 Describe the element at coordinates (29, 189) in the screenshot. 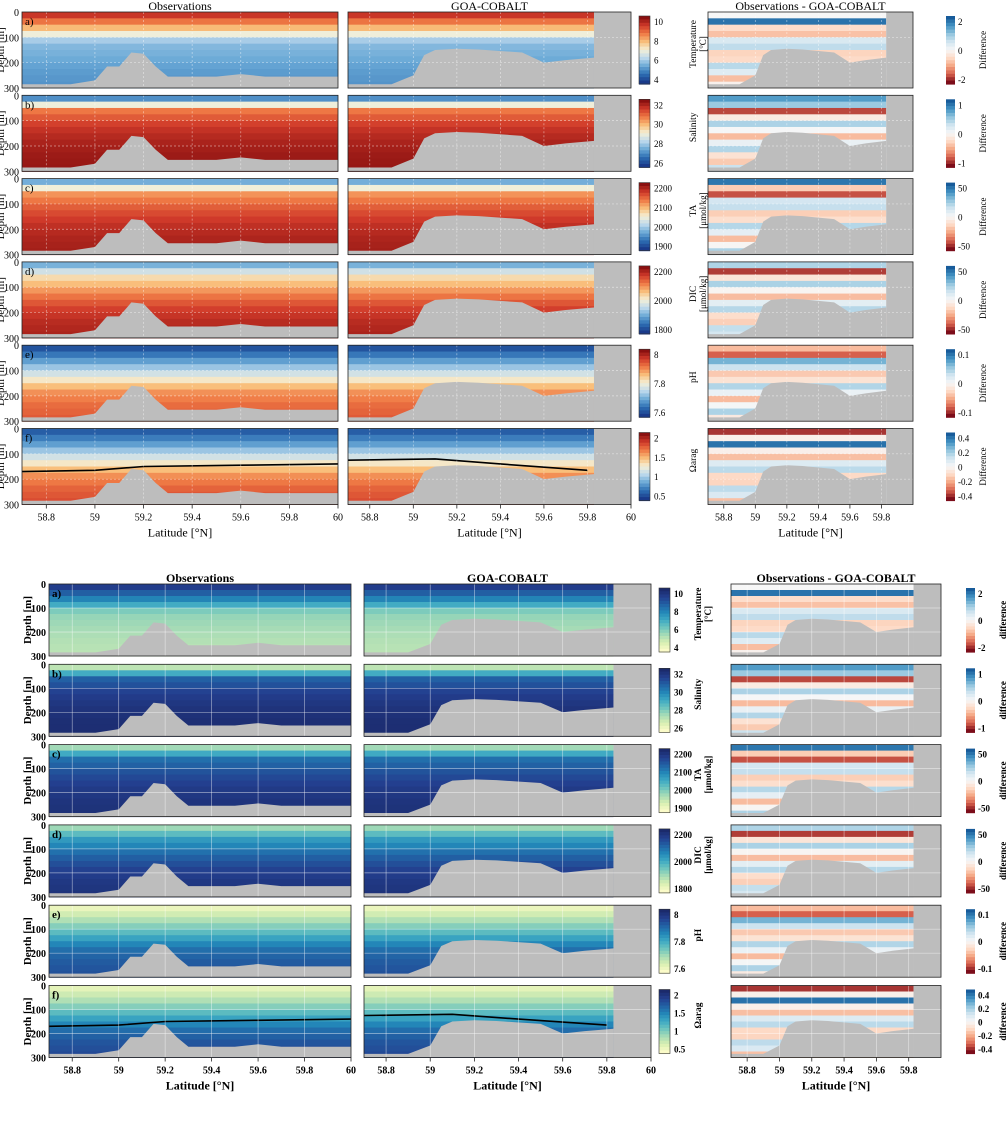

I see `panel-label: c)` at that location.